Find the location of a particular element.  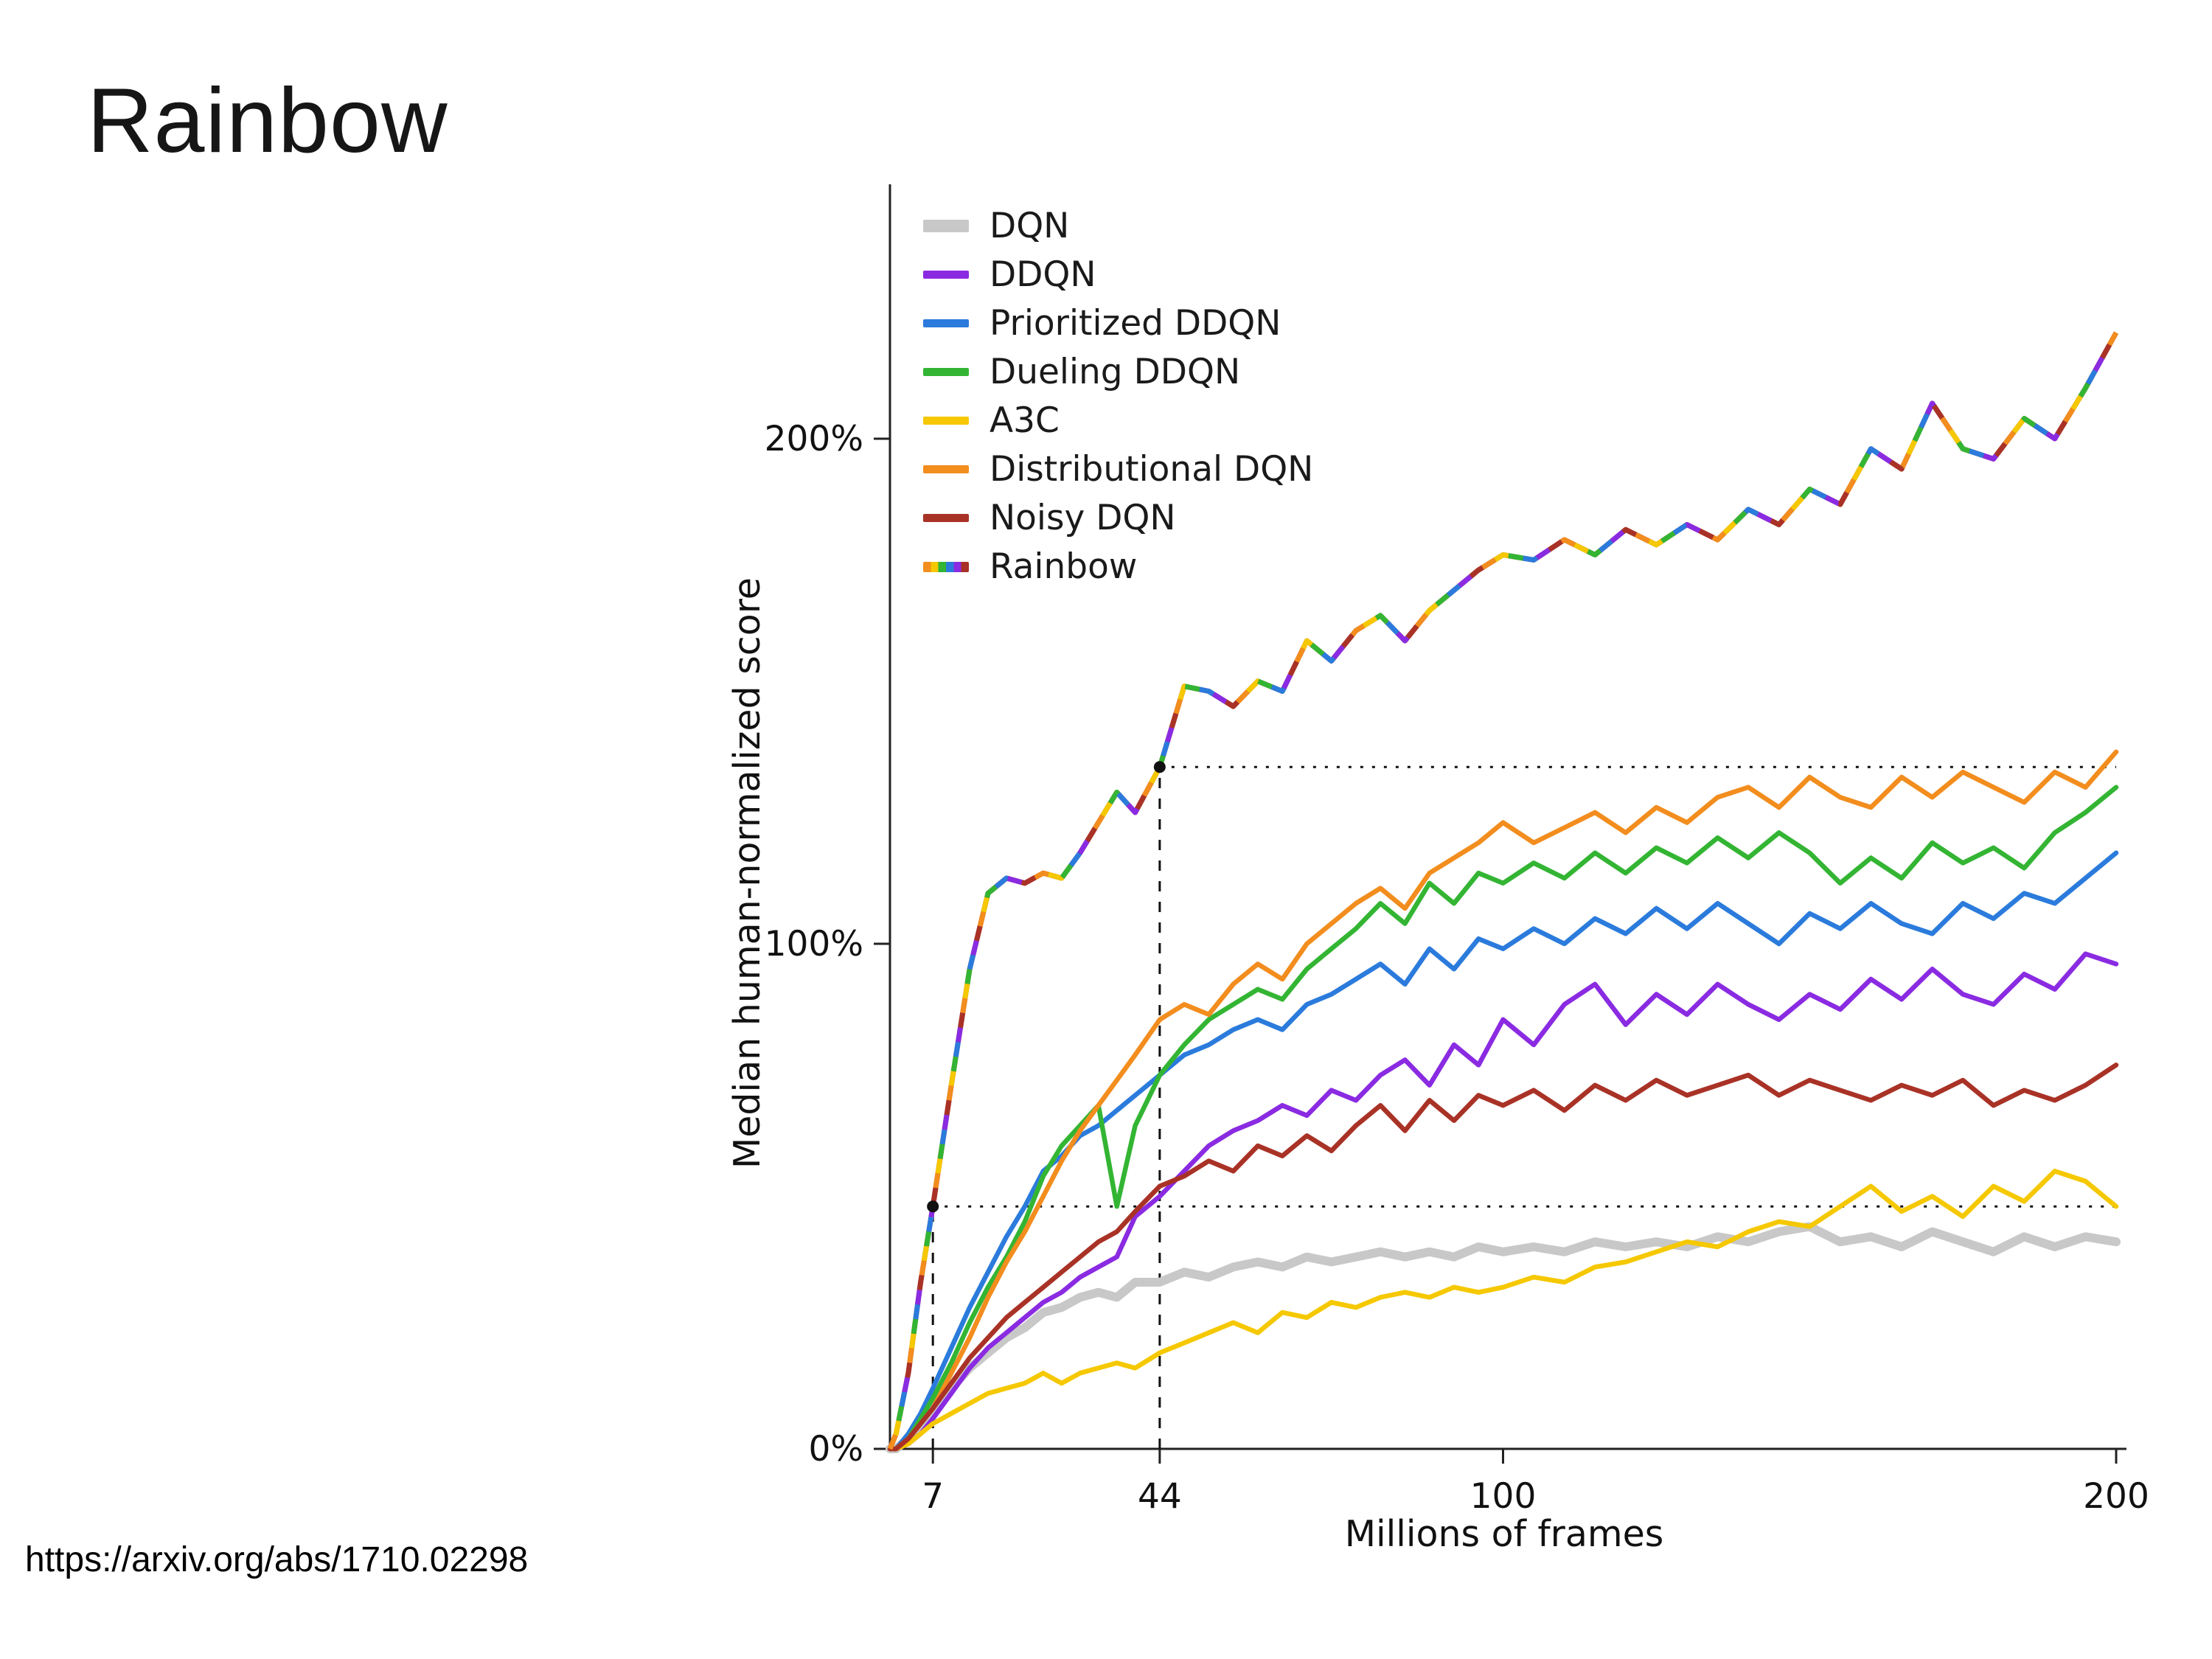

x-tick-label: 200 is located at coordinates (2116, 1496).